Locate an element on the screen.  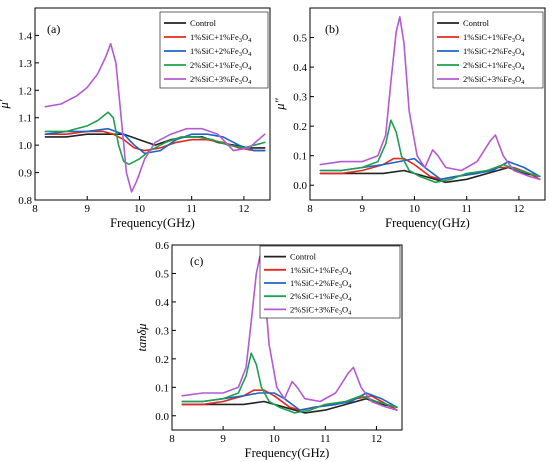
series-line-control is located at coordinates (289, 405).